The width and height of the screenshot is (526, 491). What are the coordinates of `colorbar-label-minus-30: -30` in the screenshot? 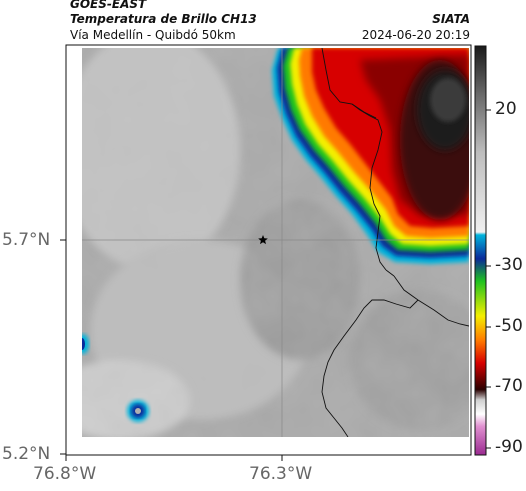 It's located at (509, 265).